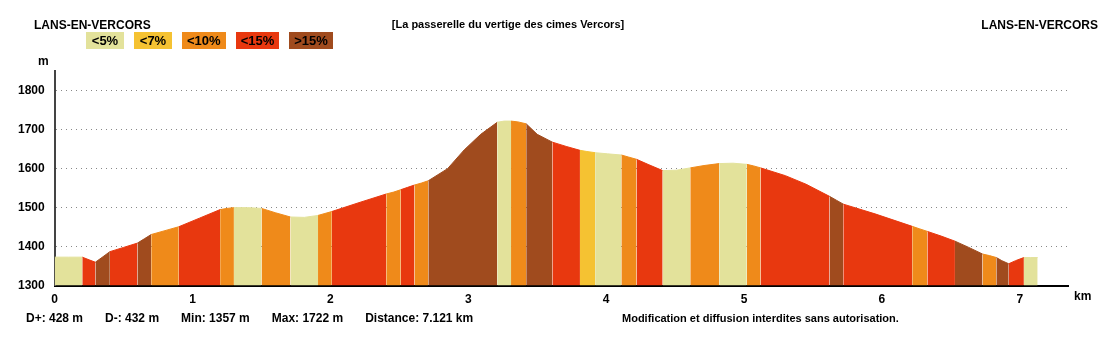 Image resolution: width=1106 pixels, height=344 pixels. Describe the element at coordinates (257, 40) in the screenshot. I see `text: <15%` at that location.